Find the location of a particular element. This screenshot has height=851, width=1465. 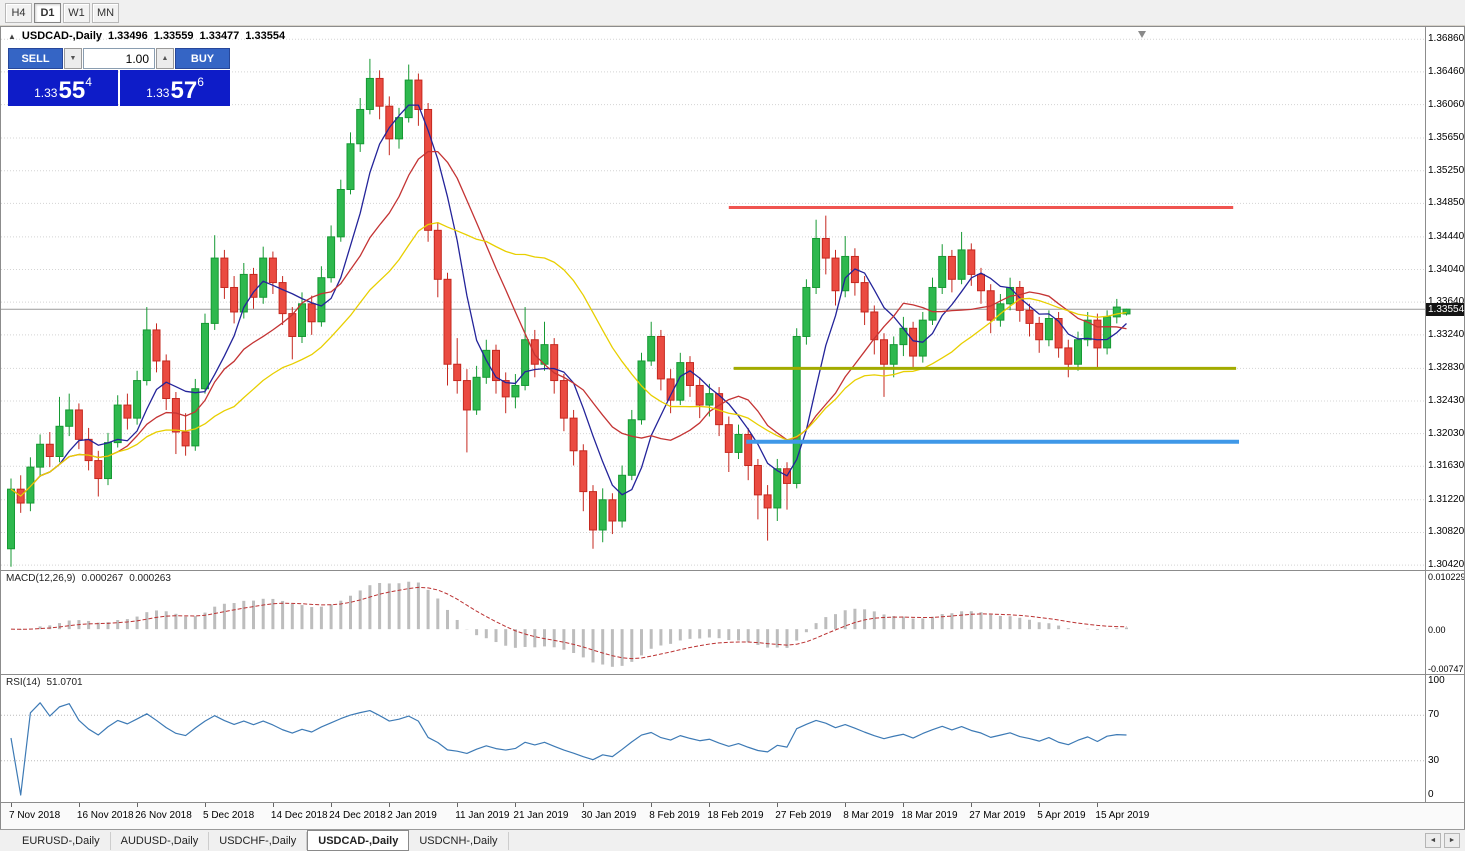

sell-button: SELL is located at coordinates (35, 58).